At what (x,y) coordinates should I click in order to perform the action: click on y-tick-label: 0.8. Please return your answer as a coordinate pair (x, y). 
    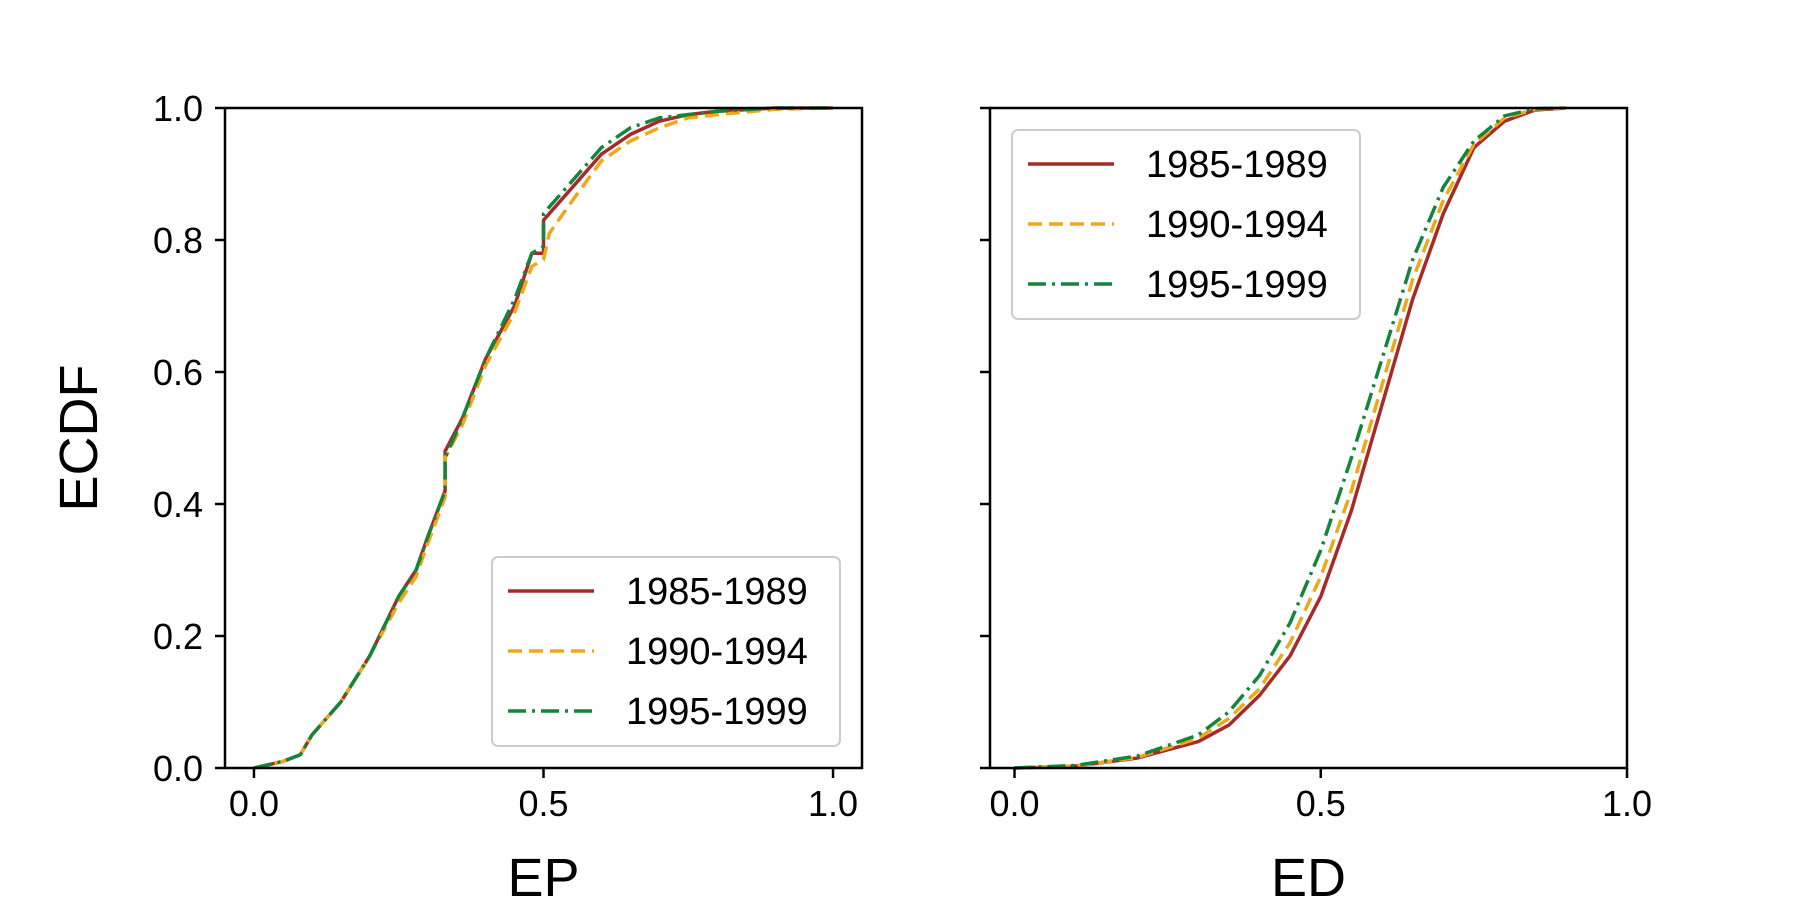
    Looking at the image, I should click on (178, 240).